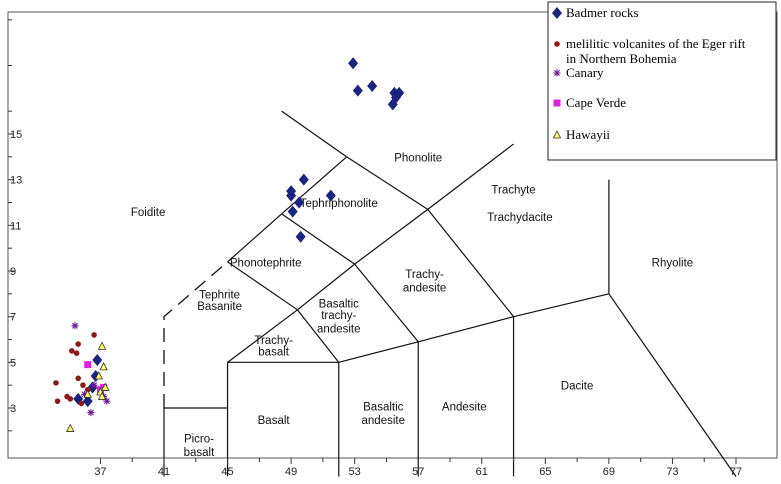 This screenshot has height=484, width=781. I want to click on field-label: Tephriphonolite, so click(339, 204).